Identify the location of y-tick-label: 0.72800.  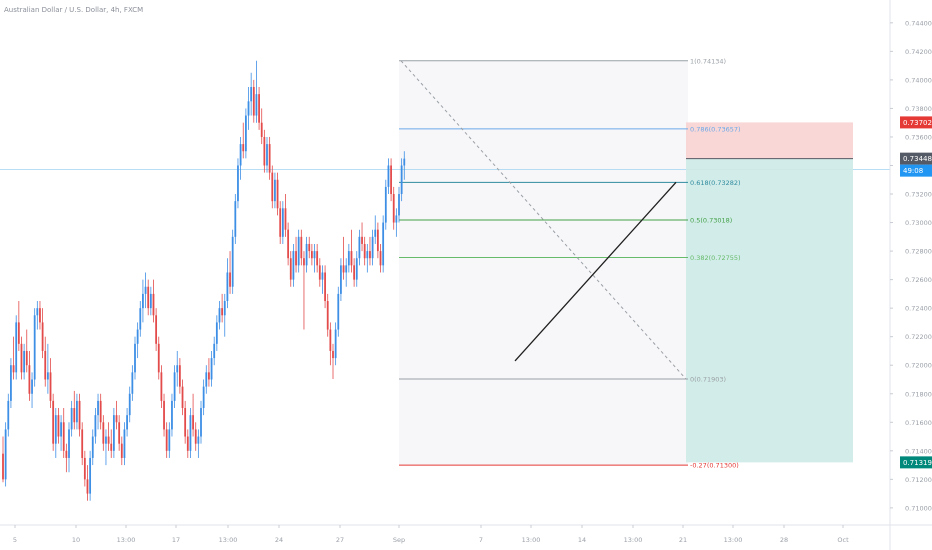
(918, 252).